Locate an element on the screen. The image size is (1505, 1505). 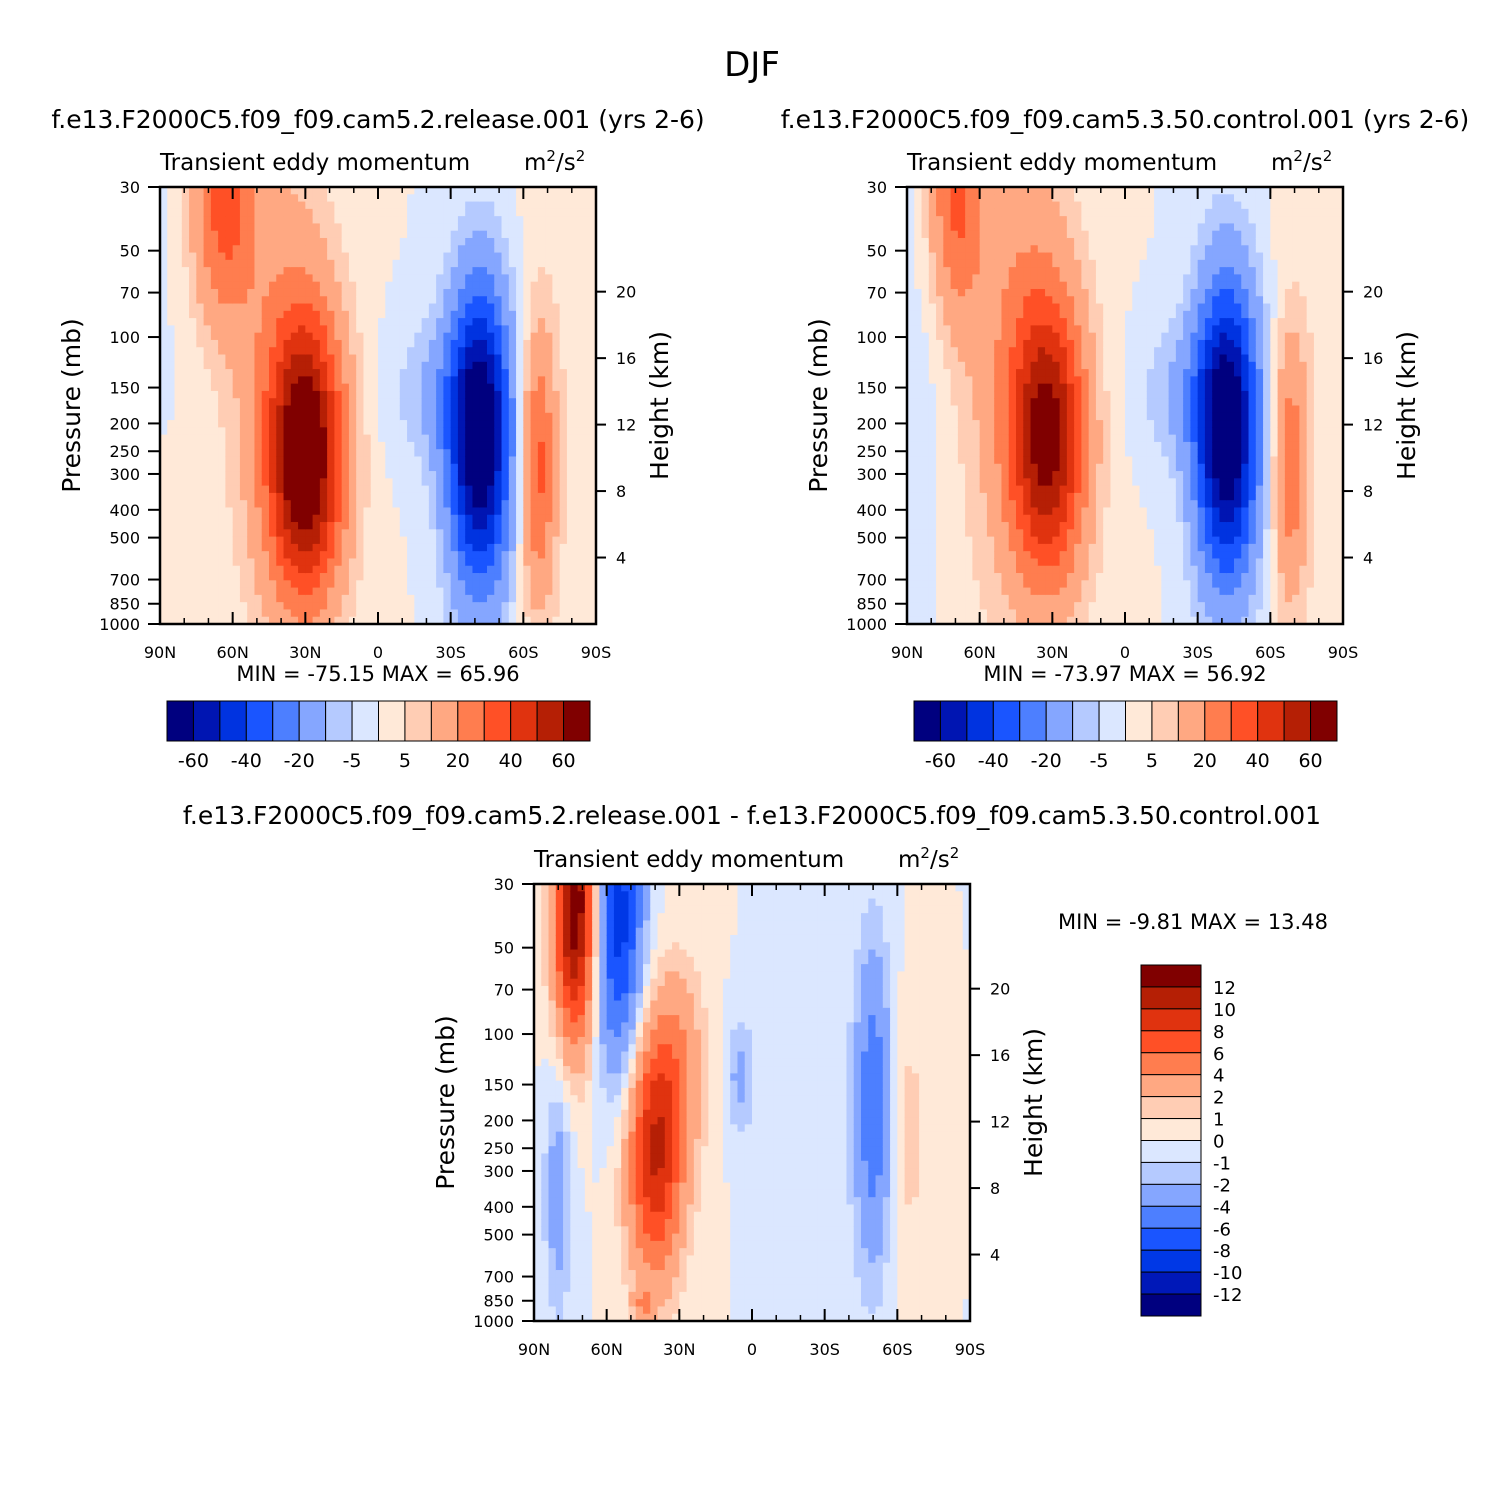
y-tick-label: 250 is located at coordinates (124, 451).